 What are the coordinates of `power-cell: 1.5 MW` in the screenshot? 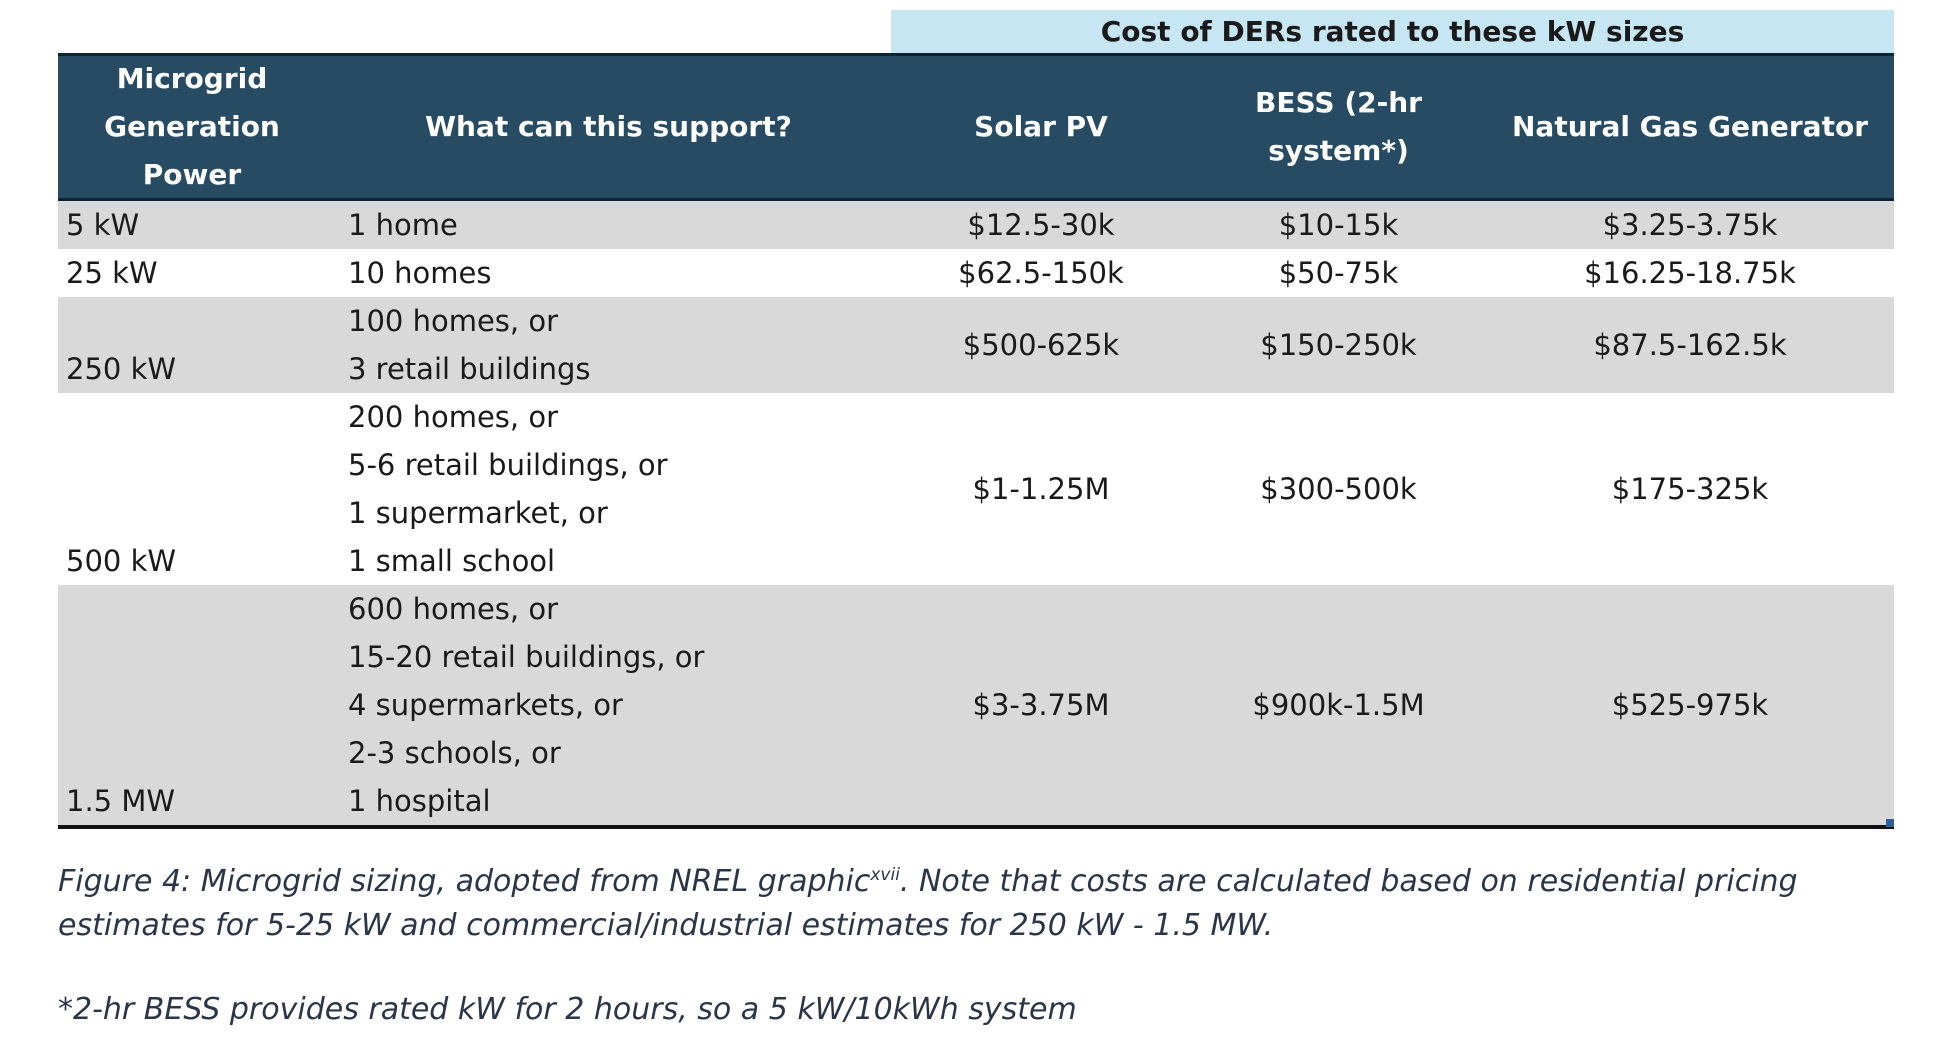 It's located at (121, 801).